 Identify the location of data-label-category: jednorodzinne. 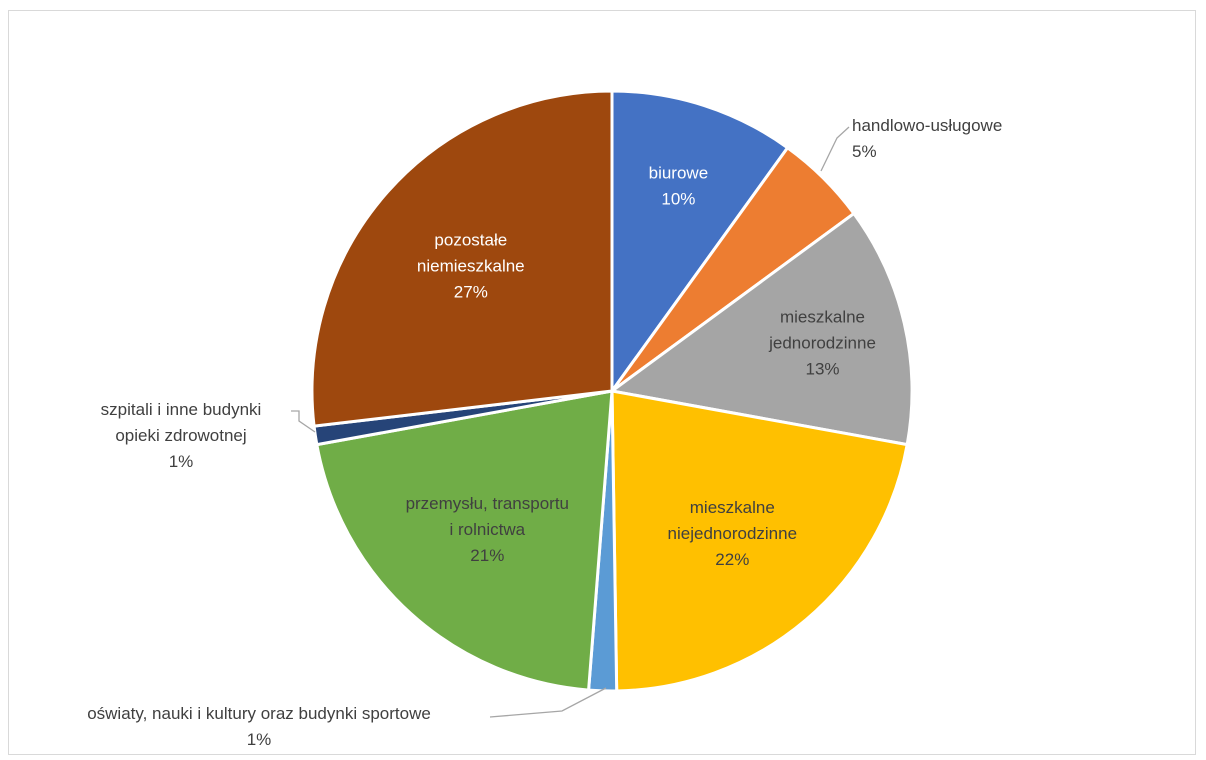
(822, 343).